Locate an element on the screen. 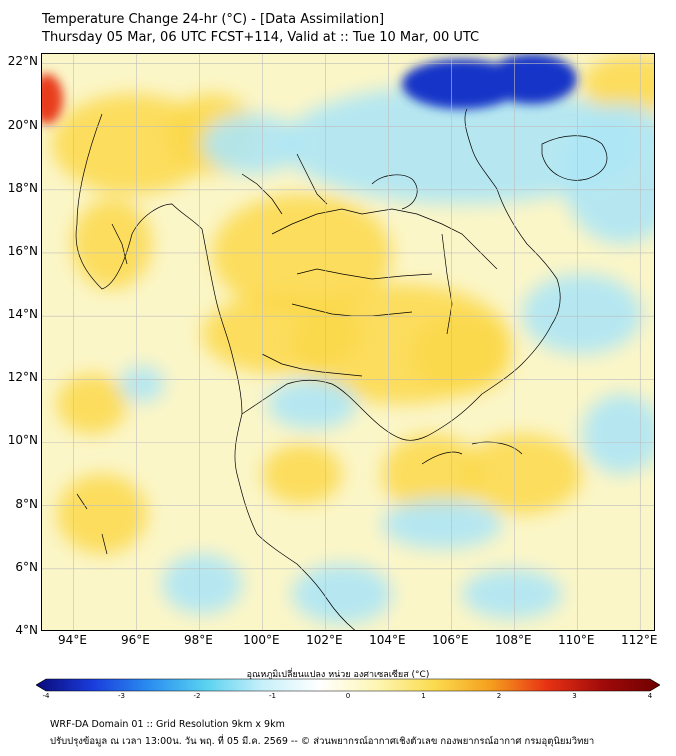 Image resolution: width=676 pixels, height=756 pixels. lon-tick-label: 94°E is located at coordinates (72, 640).